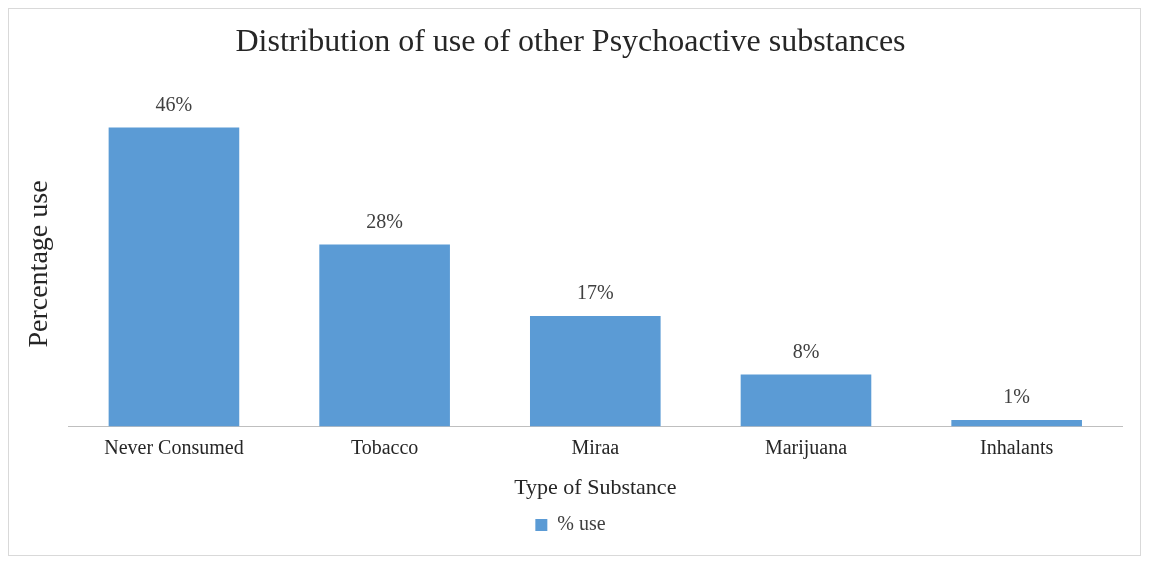 The height and width of the screenshot is (564, 1149). I want to click on data-label: 8%, so click(806, 350).